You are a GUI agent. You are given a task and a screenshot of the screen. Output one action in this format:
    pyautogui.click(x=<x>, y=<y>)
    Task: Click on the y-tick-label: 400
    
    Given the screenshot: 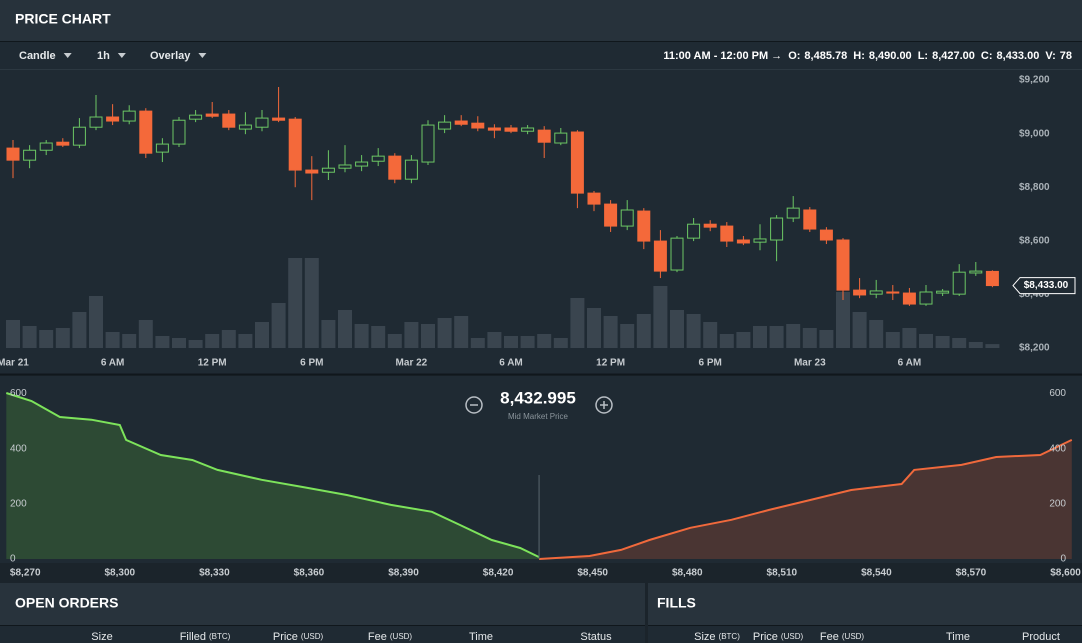 What is the action you would take?
    pyautogui.click(x=18, y=448)
    